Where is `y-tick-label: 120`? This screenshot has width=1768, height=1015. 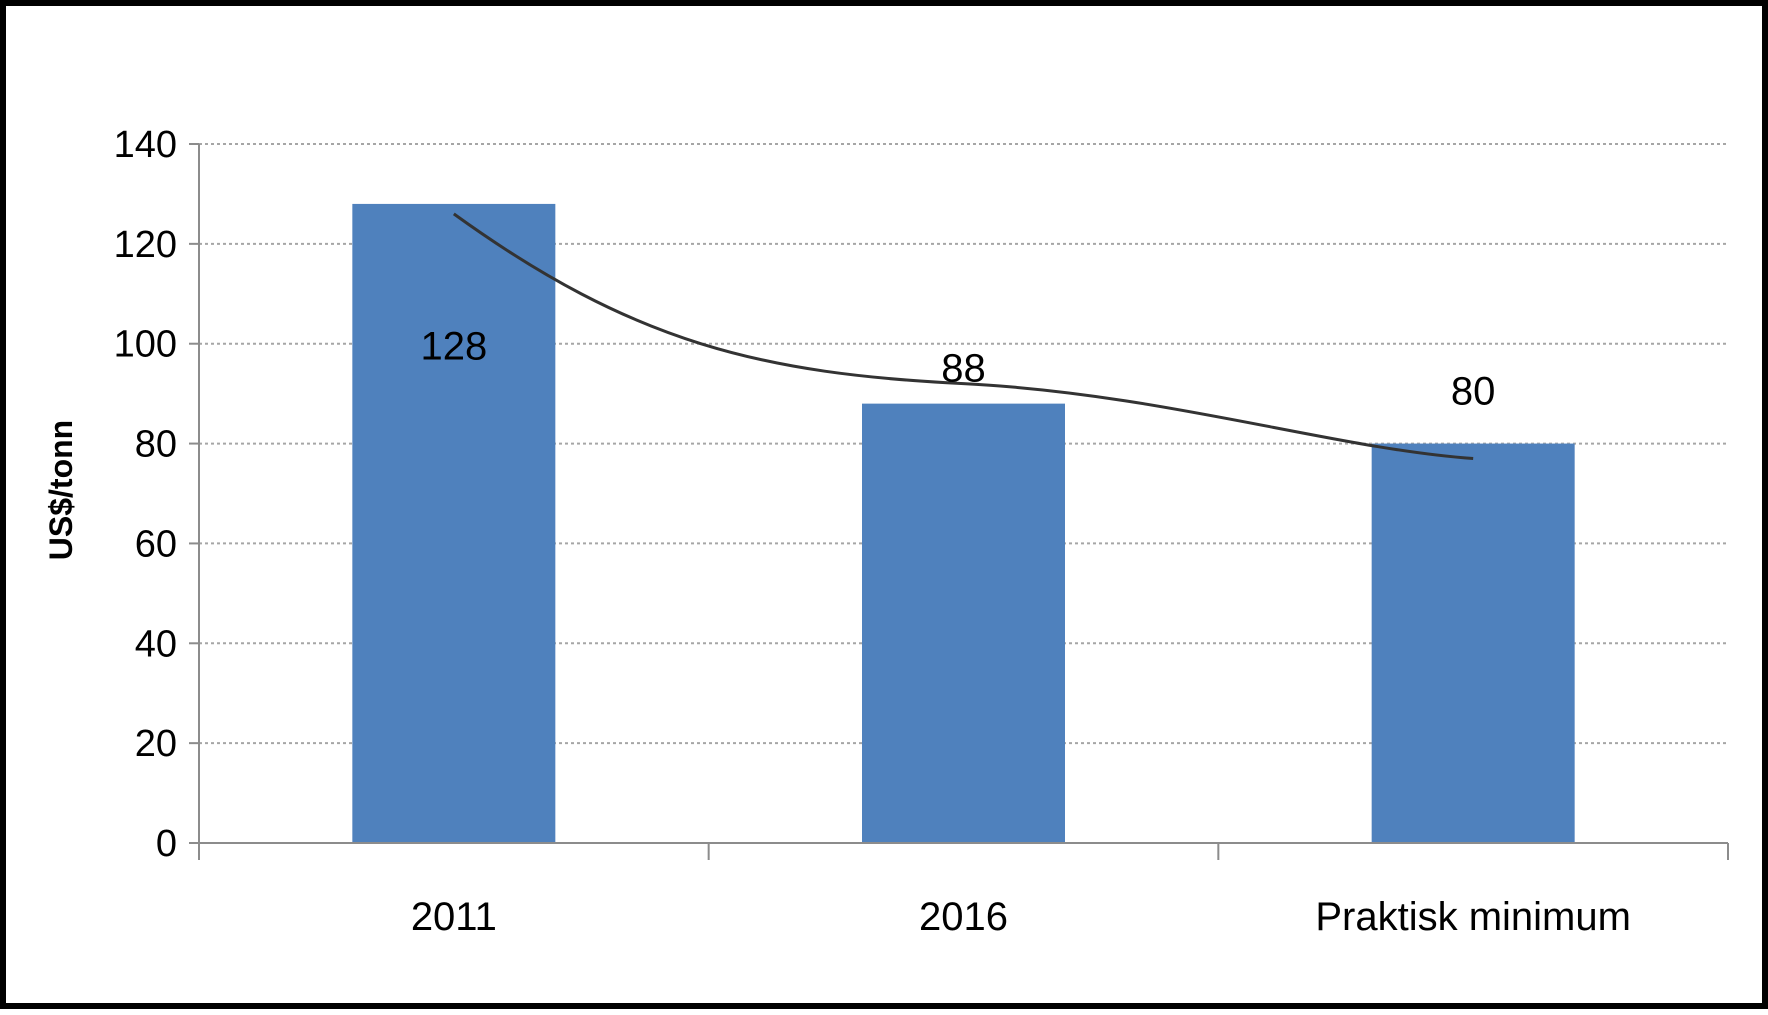
y-tick-label: 120 is located at coordinates (145, 245).